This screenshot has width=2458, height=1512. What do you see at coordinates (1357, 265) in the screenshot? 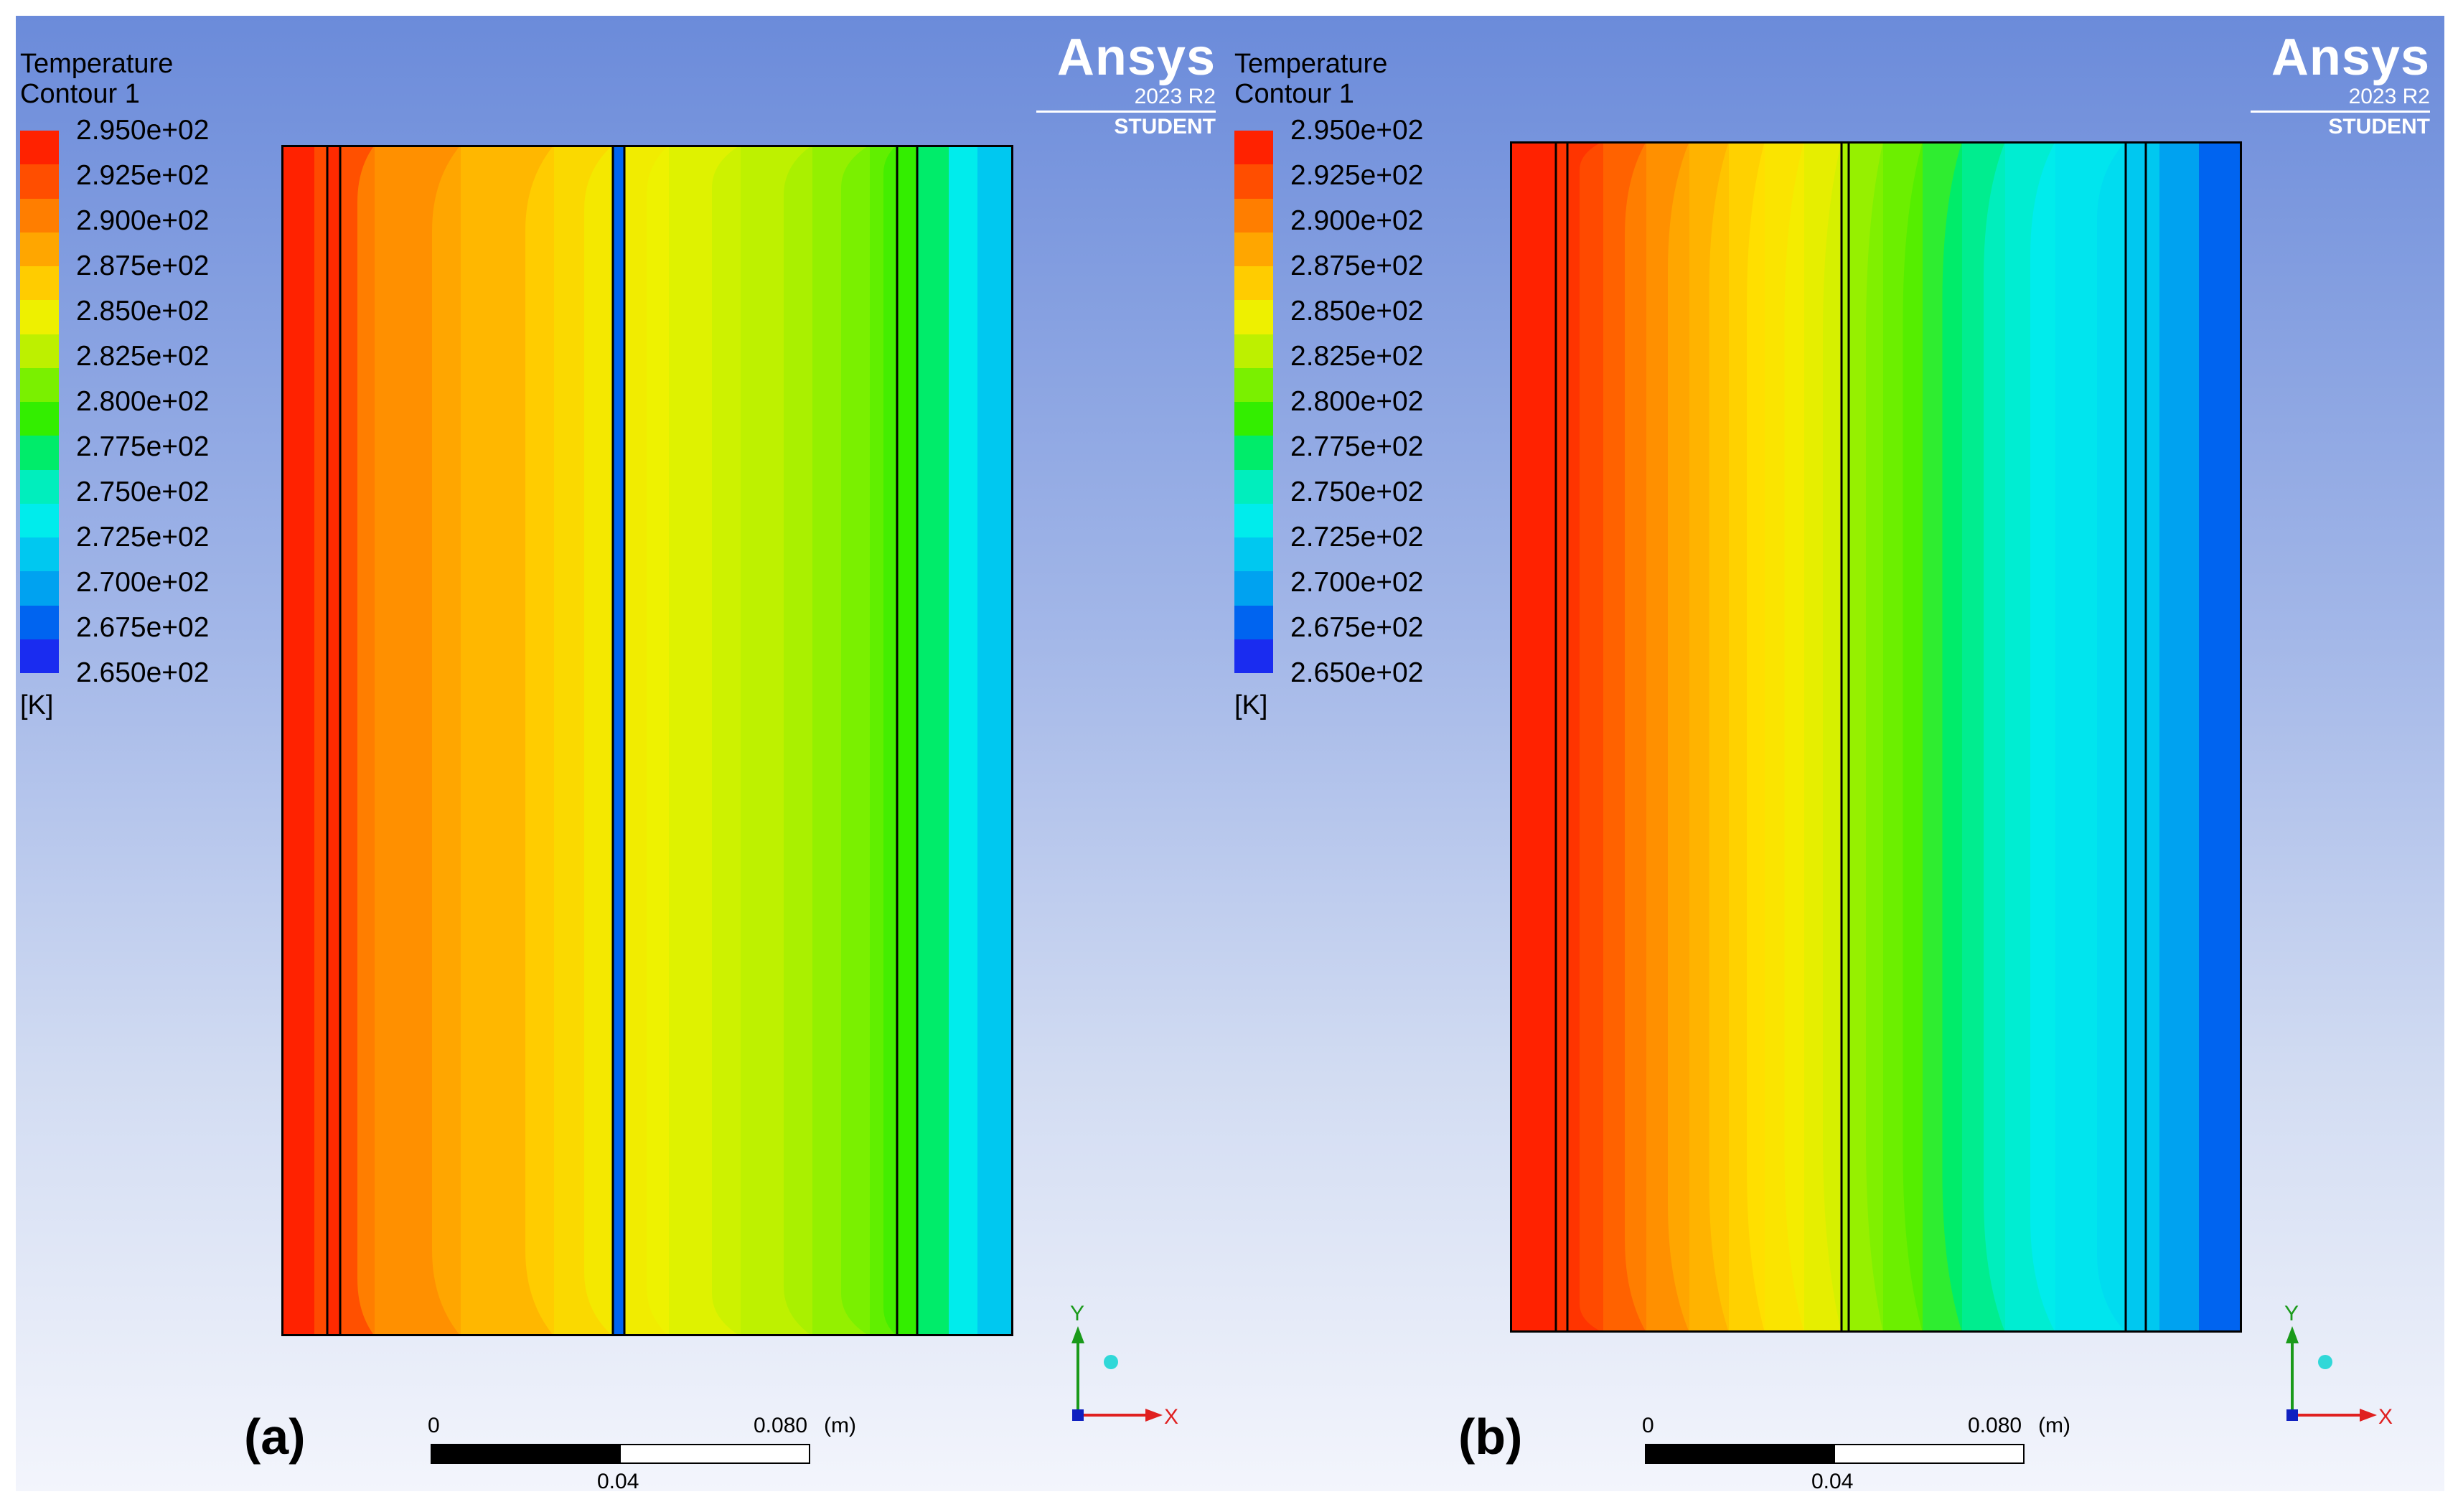
I see `legend-tick-label: 2.875e+02` at bounding box center [1357, 265].